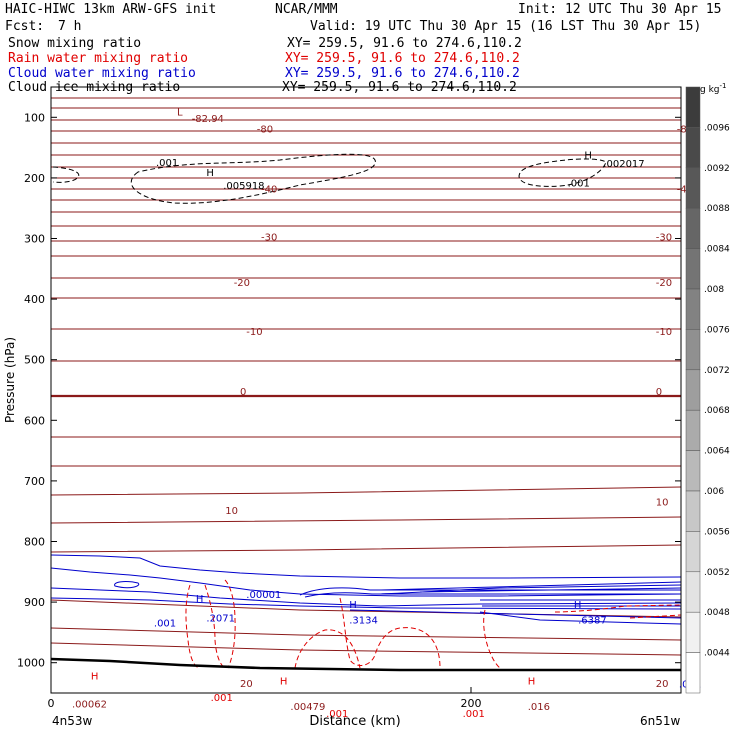  I want to click on terrain-surface-line, so click(365, 664).